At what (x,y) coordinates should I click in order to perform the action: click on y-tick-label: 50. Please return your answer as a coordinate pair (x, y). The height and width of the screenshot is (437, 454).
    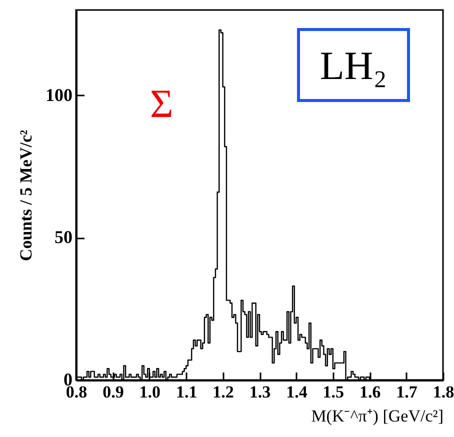
    Looking at the image, I should click on (63, 237).